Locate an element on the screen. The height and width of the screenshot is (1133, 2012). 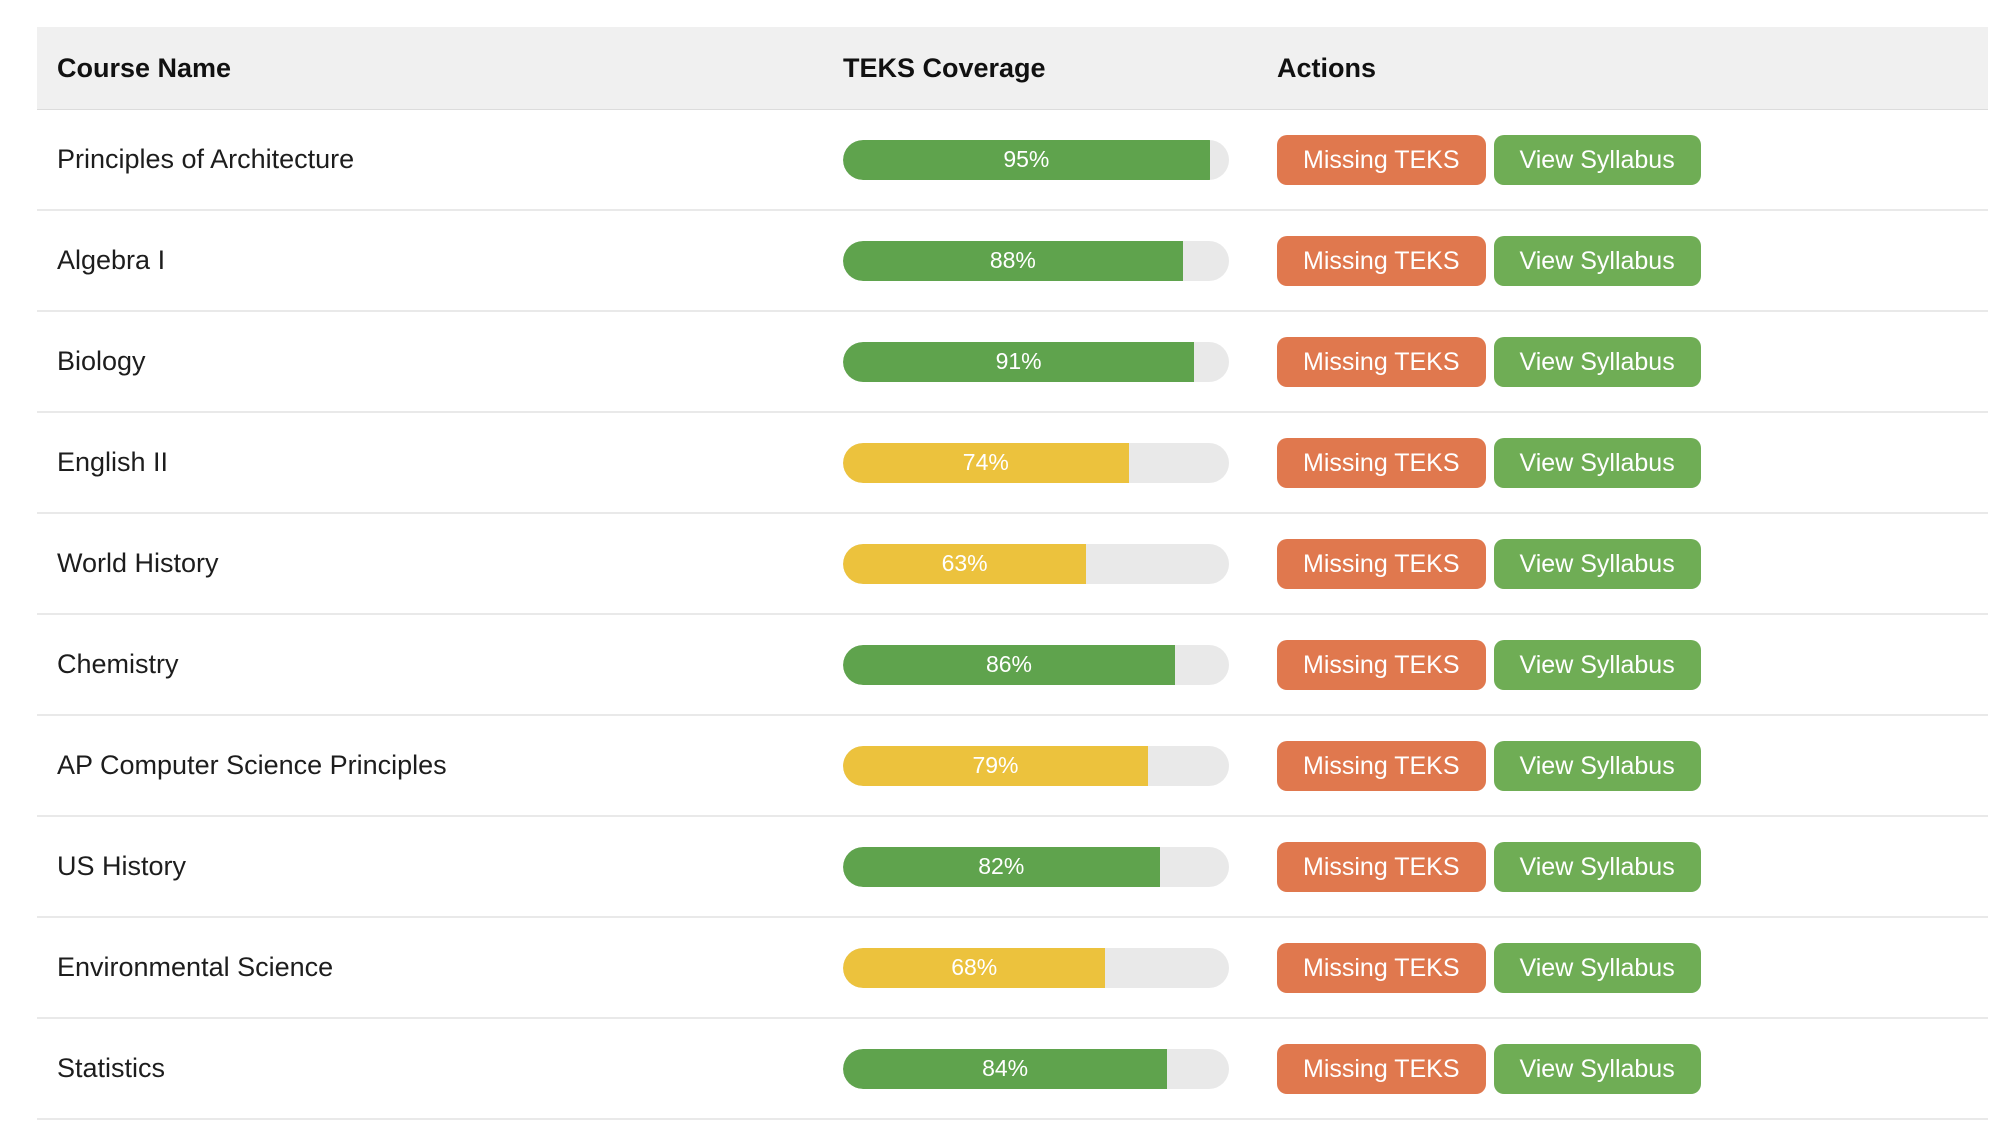
course-name: Statistics is located at coordinates (111, 1068).